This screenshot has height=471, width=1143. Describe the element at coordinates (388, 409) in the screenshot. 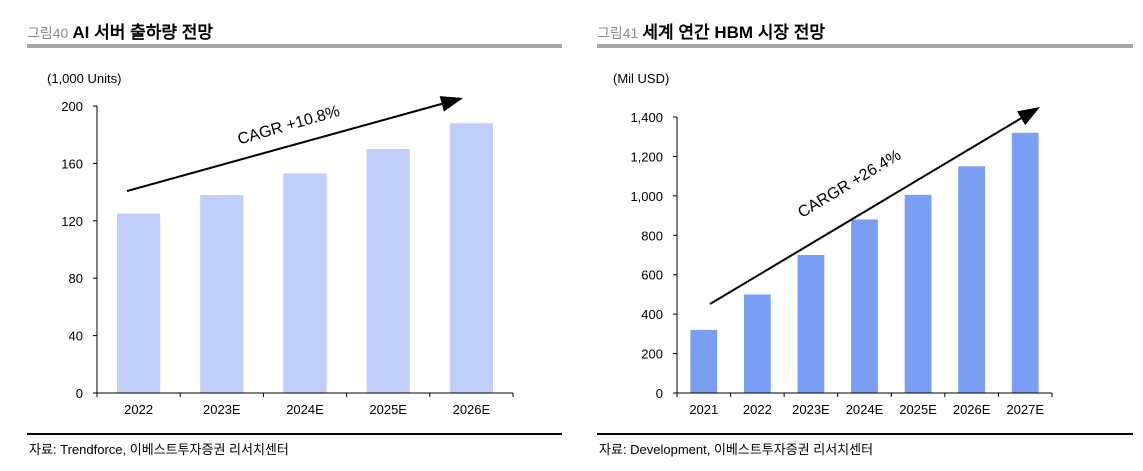

I see `x-tick-label: 2025E` at that location.